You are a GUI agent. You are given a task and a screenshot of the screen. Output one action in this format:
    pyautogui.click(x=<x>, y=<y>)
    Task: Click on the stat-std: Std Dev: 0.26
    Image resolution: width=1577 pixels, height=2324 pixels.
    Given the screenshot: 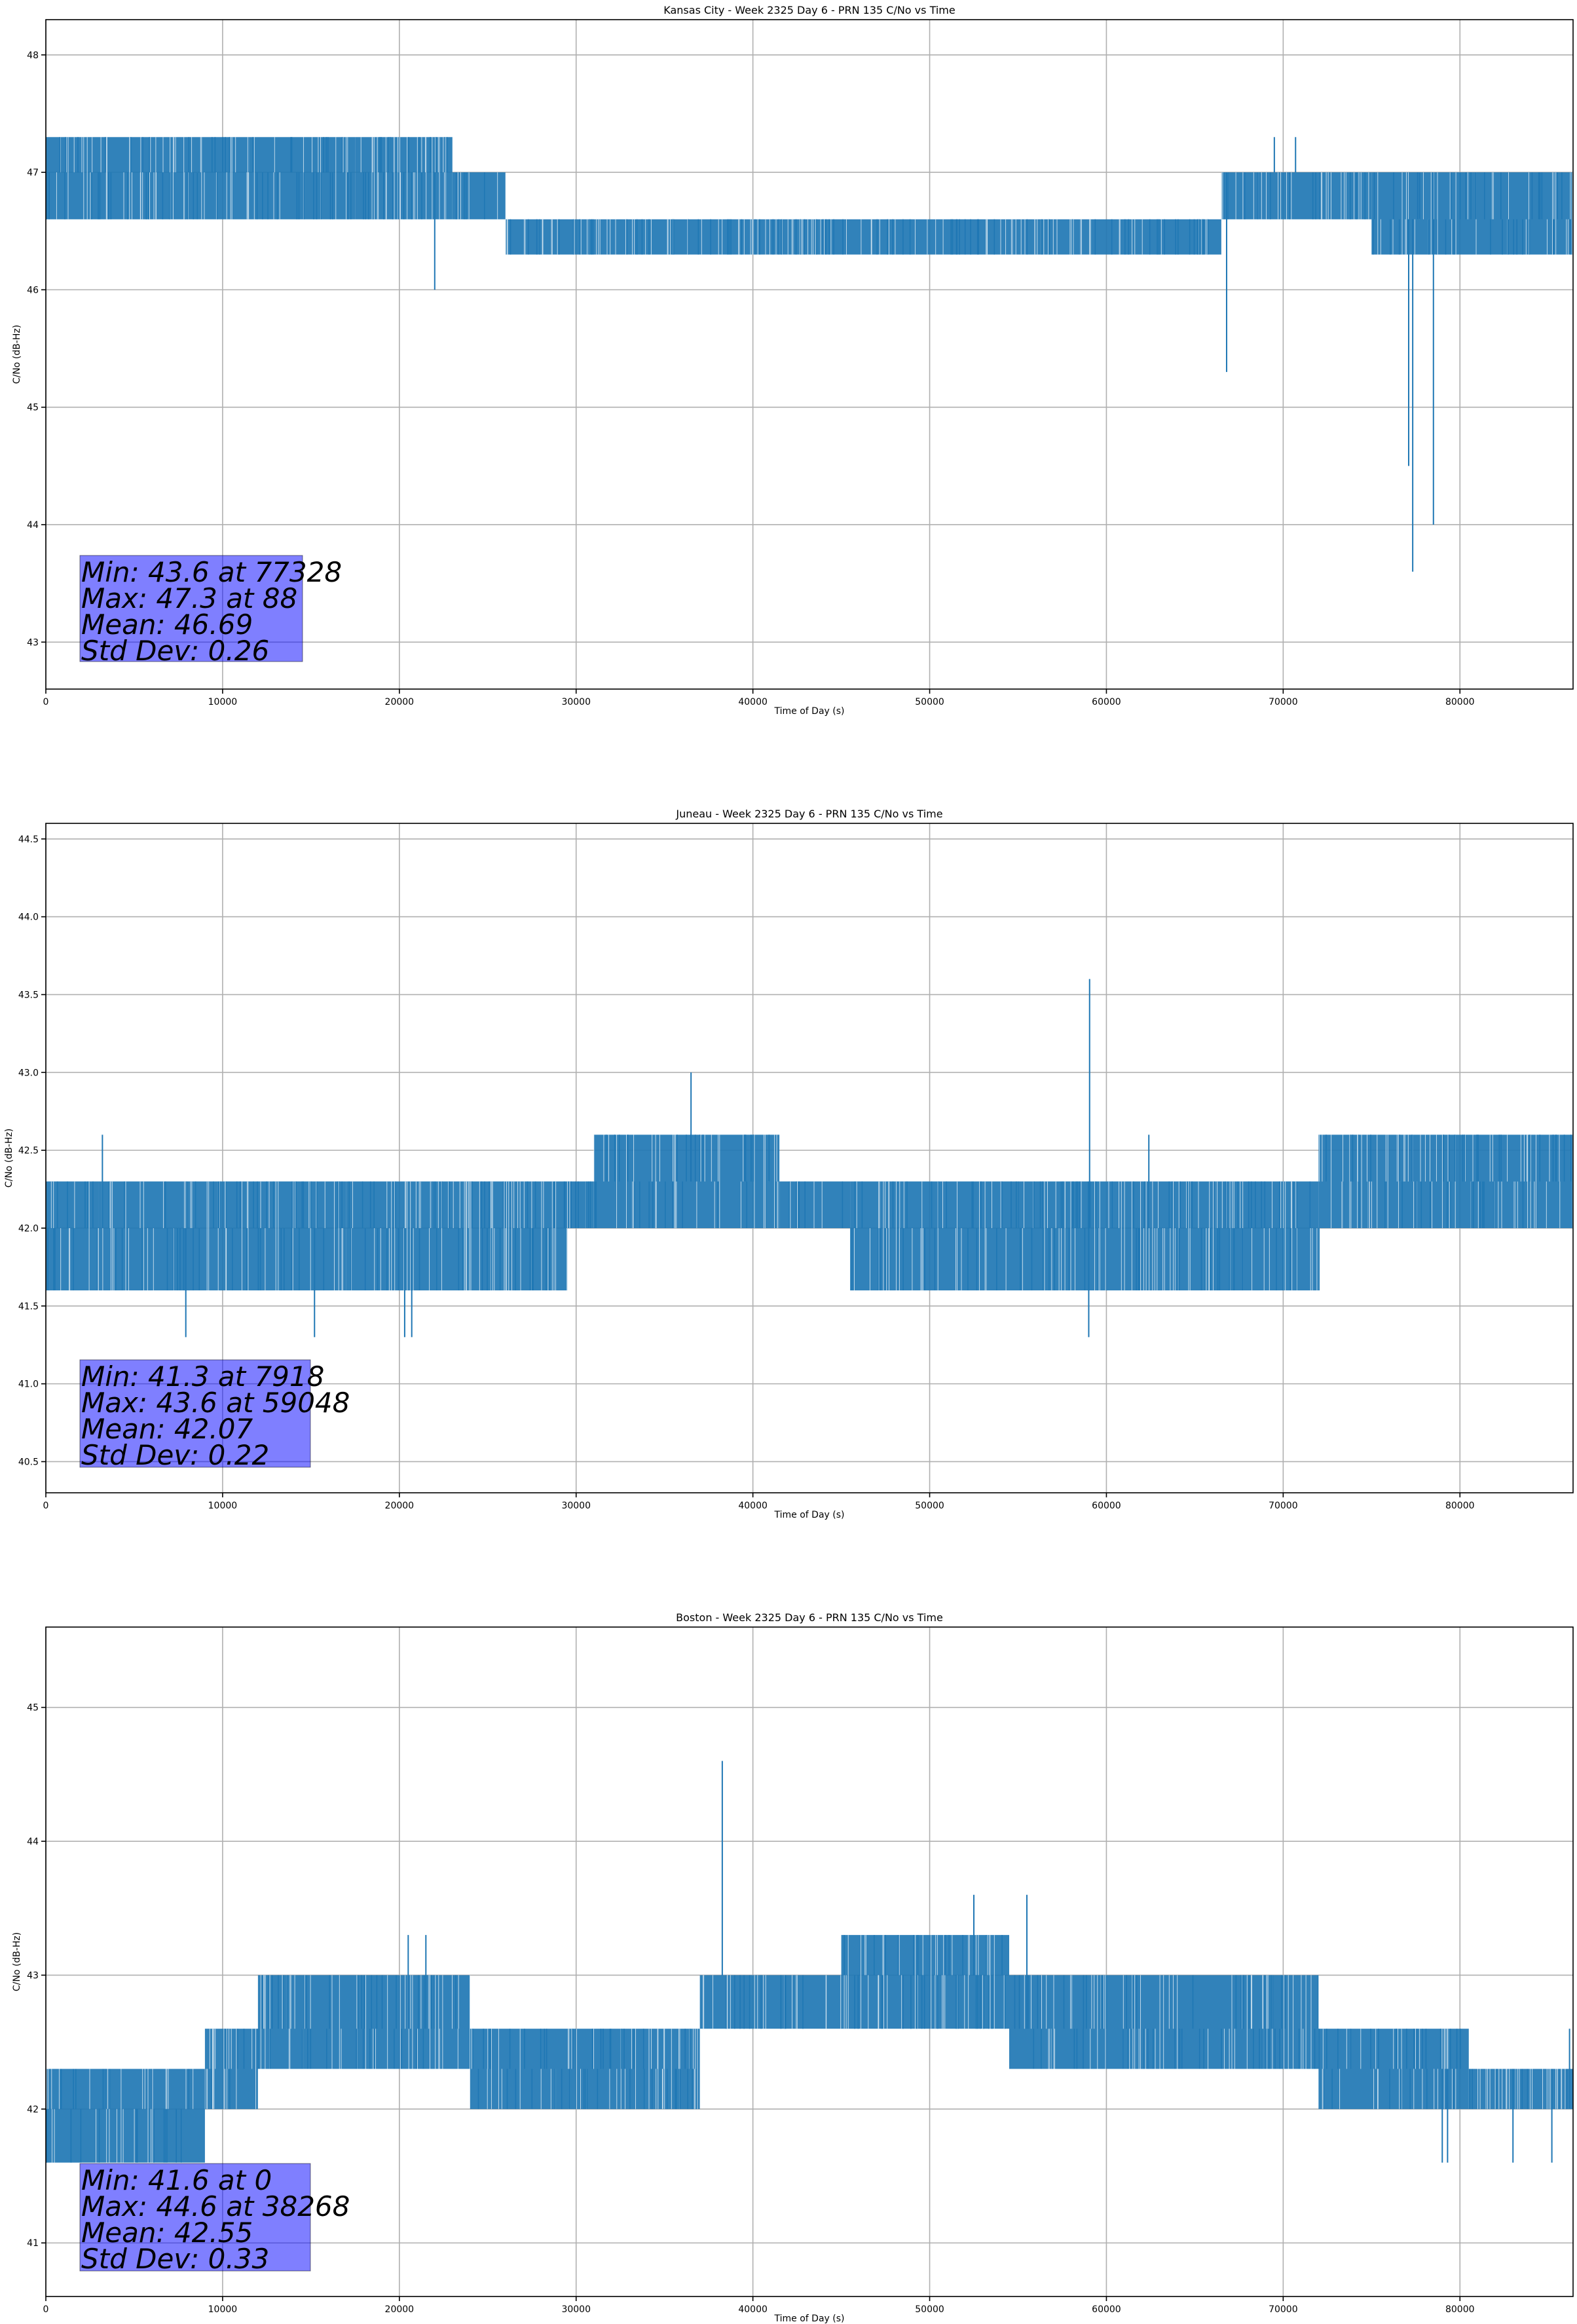 What is the action you would take?
    pyautogui.click(x=175, y=651)
    